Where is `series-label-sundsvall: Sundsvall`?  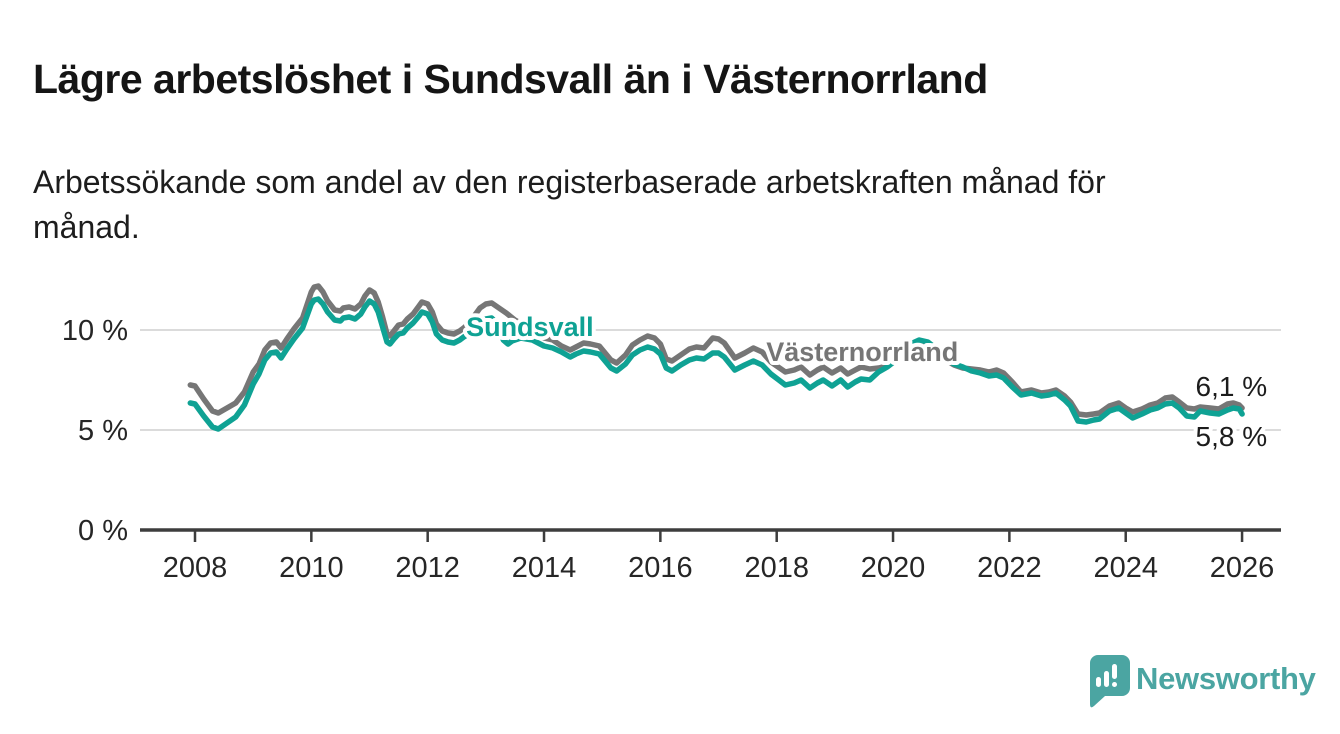 series-label-sundsvall: Sundsvall is located at coordinates (530, 327).